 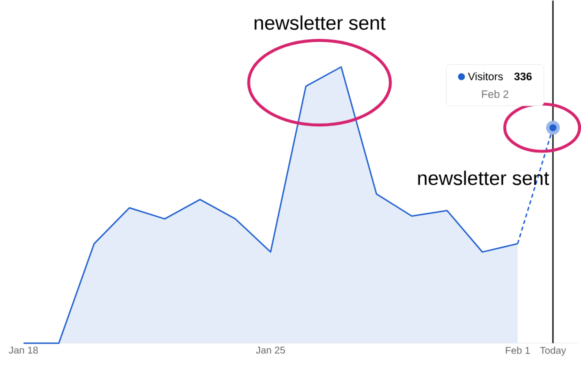 I want to click on annotation: newsletter sent, so click(x=484, y=178).